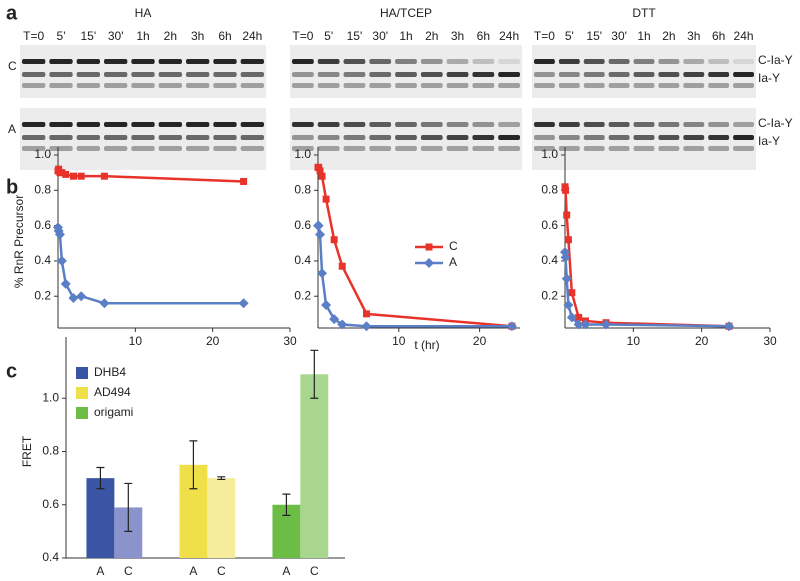  Describe the element at coordinates (769, 141) in the screenshot. I see `band-label: Ia-Y` at that location.